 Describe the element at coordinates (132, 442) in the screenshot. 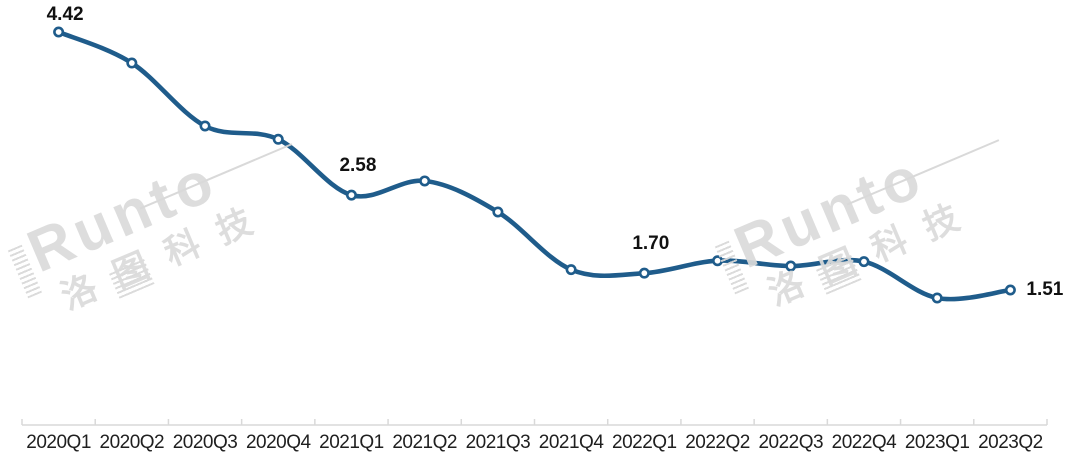

I see `x-axis-label: 2020Q2` at that location.